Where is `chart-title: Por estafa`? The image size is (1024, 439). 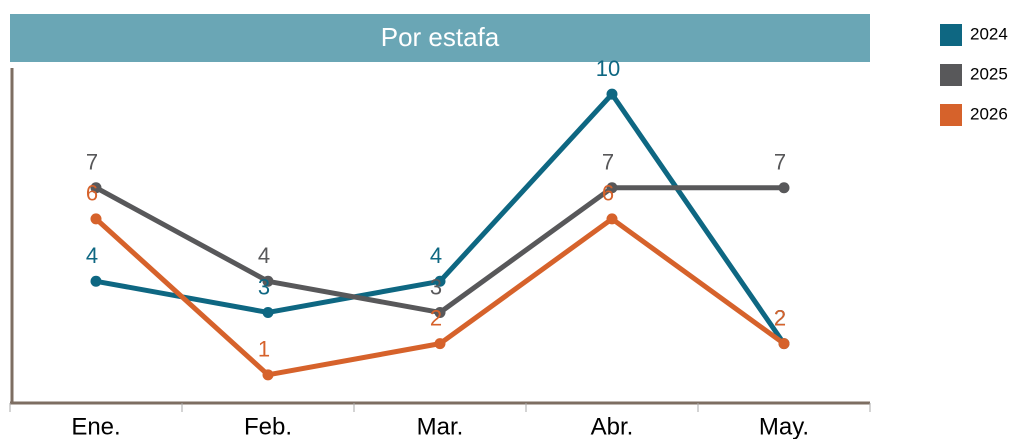
chart-title: Por estafa is located at coordinates (440, 37).